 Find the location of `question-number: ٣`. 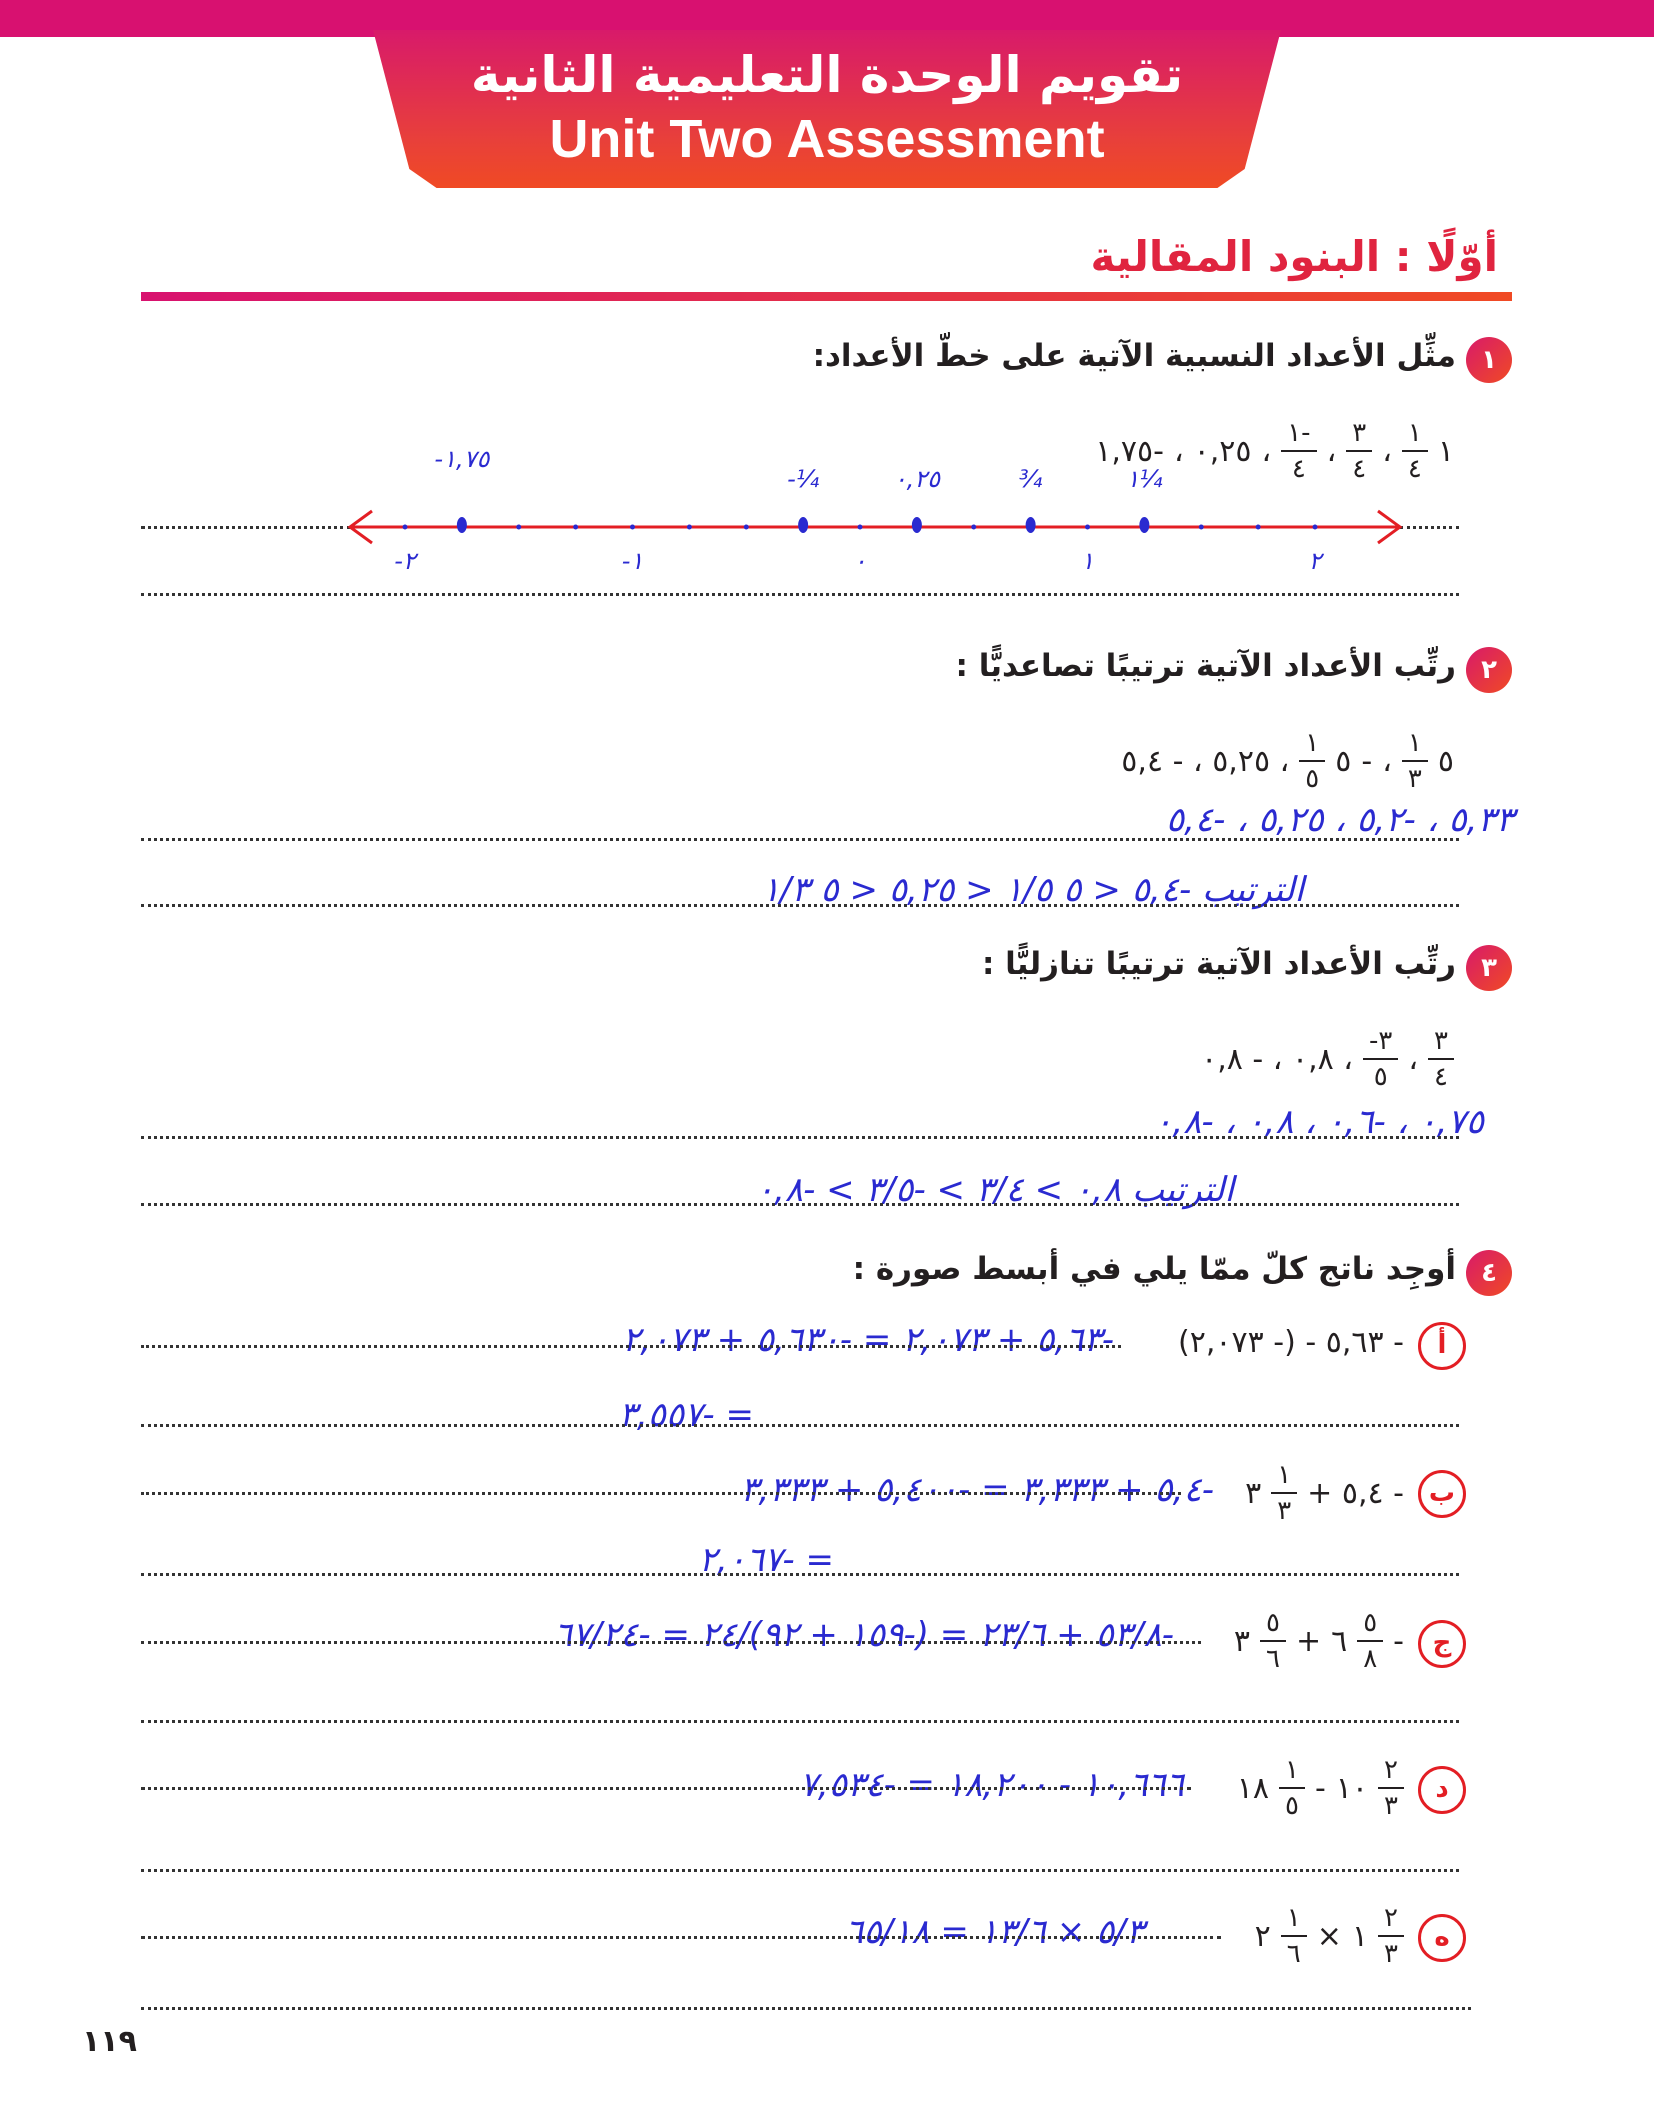

question-number: ٣ is located at coordinates (1489, 968).